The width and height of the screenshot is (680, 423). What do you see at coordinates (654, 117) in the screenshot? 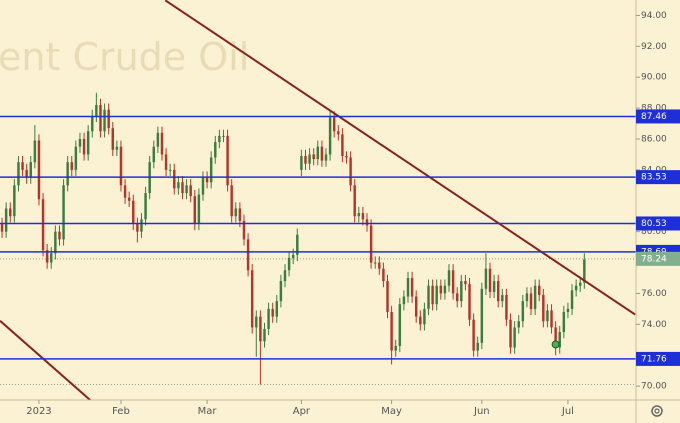
I see `level-label: 87.46` at bounding box center [654, 117].